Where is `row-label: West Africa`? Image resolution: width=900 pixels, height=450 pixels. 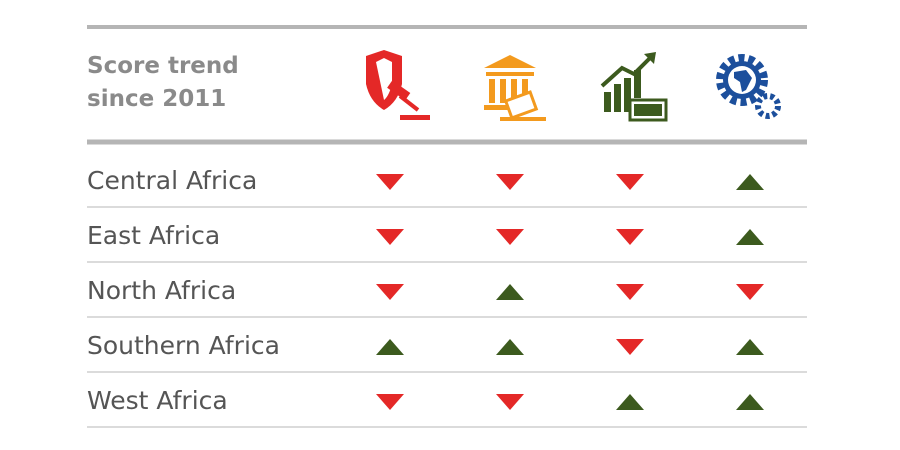
row-label: West Africa is located at coordinates (157, 400).